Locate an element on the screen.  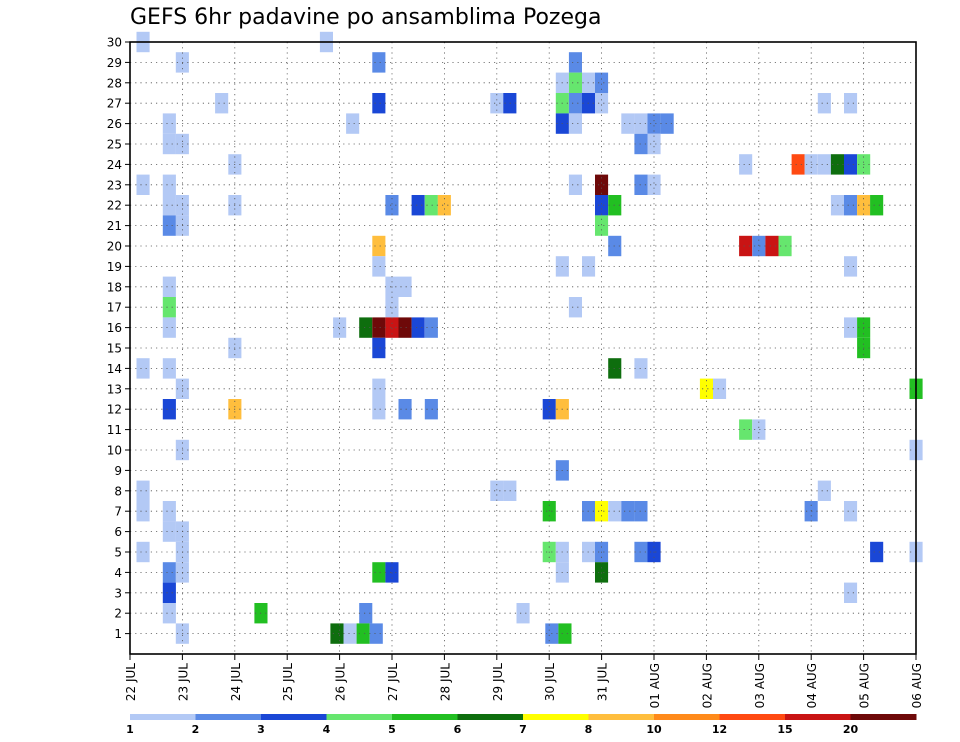
y-tick-label: 14 is located at coordinates (114, 369).